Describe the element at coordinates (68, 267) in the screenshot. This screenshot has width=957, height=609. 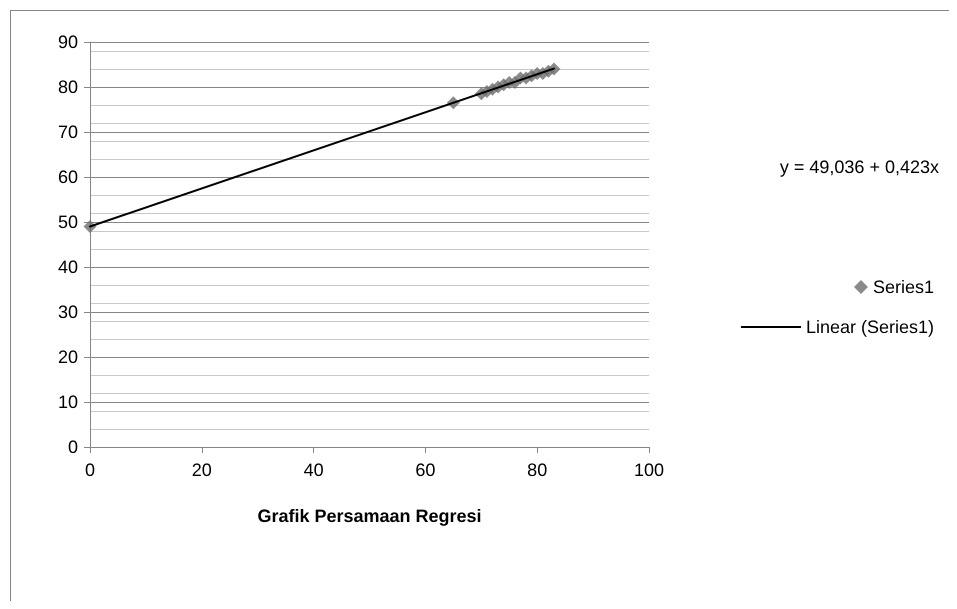
I see `y-tick-label: 40` at that location.